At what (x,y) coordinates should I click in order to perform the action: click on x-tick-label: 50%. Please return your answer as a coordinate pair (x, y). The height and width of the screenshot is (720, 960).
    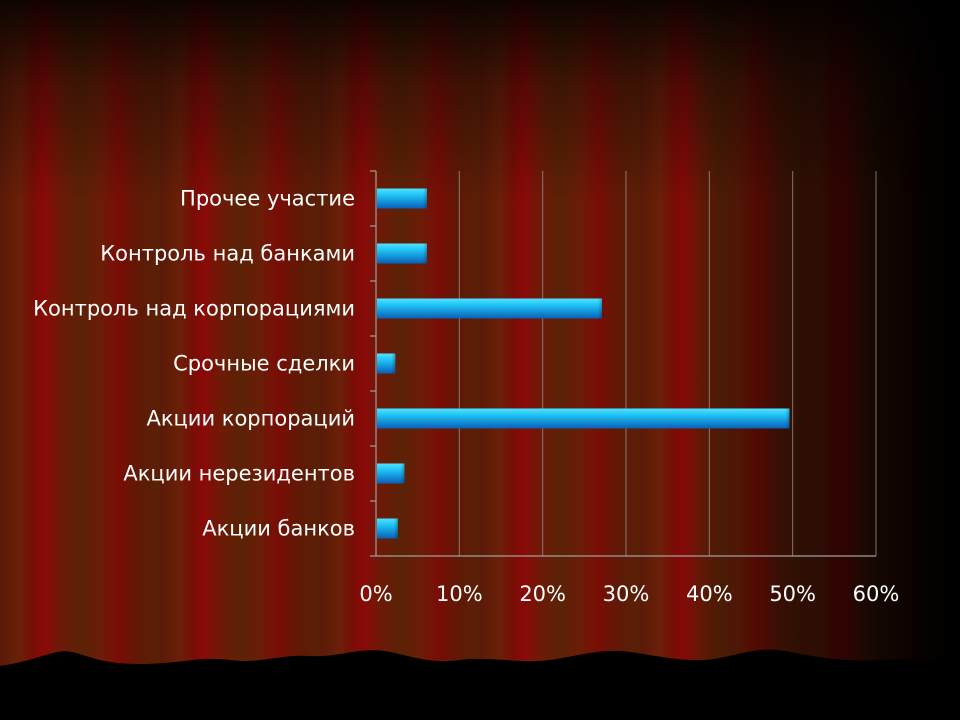
    Looking at the image, I should click on (792, 594).